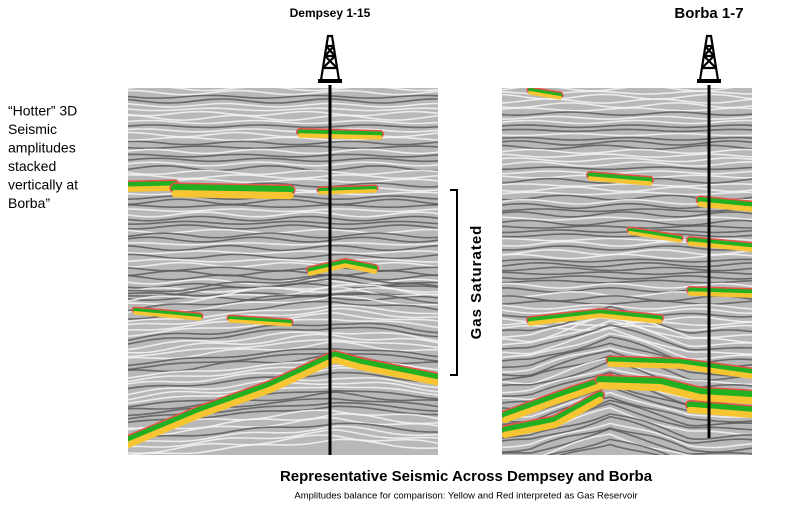 The image size is (800, 508). I want to click on bracket, so click(454, 282).